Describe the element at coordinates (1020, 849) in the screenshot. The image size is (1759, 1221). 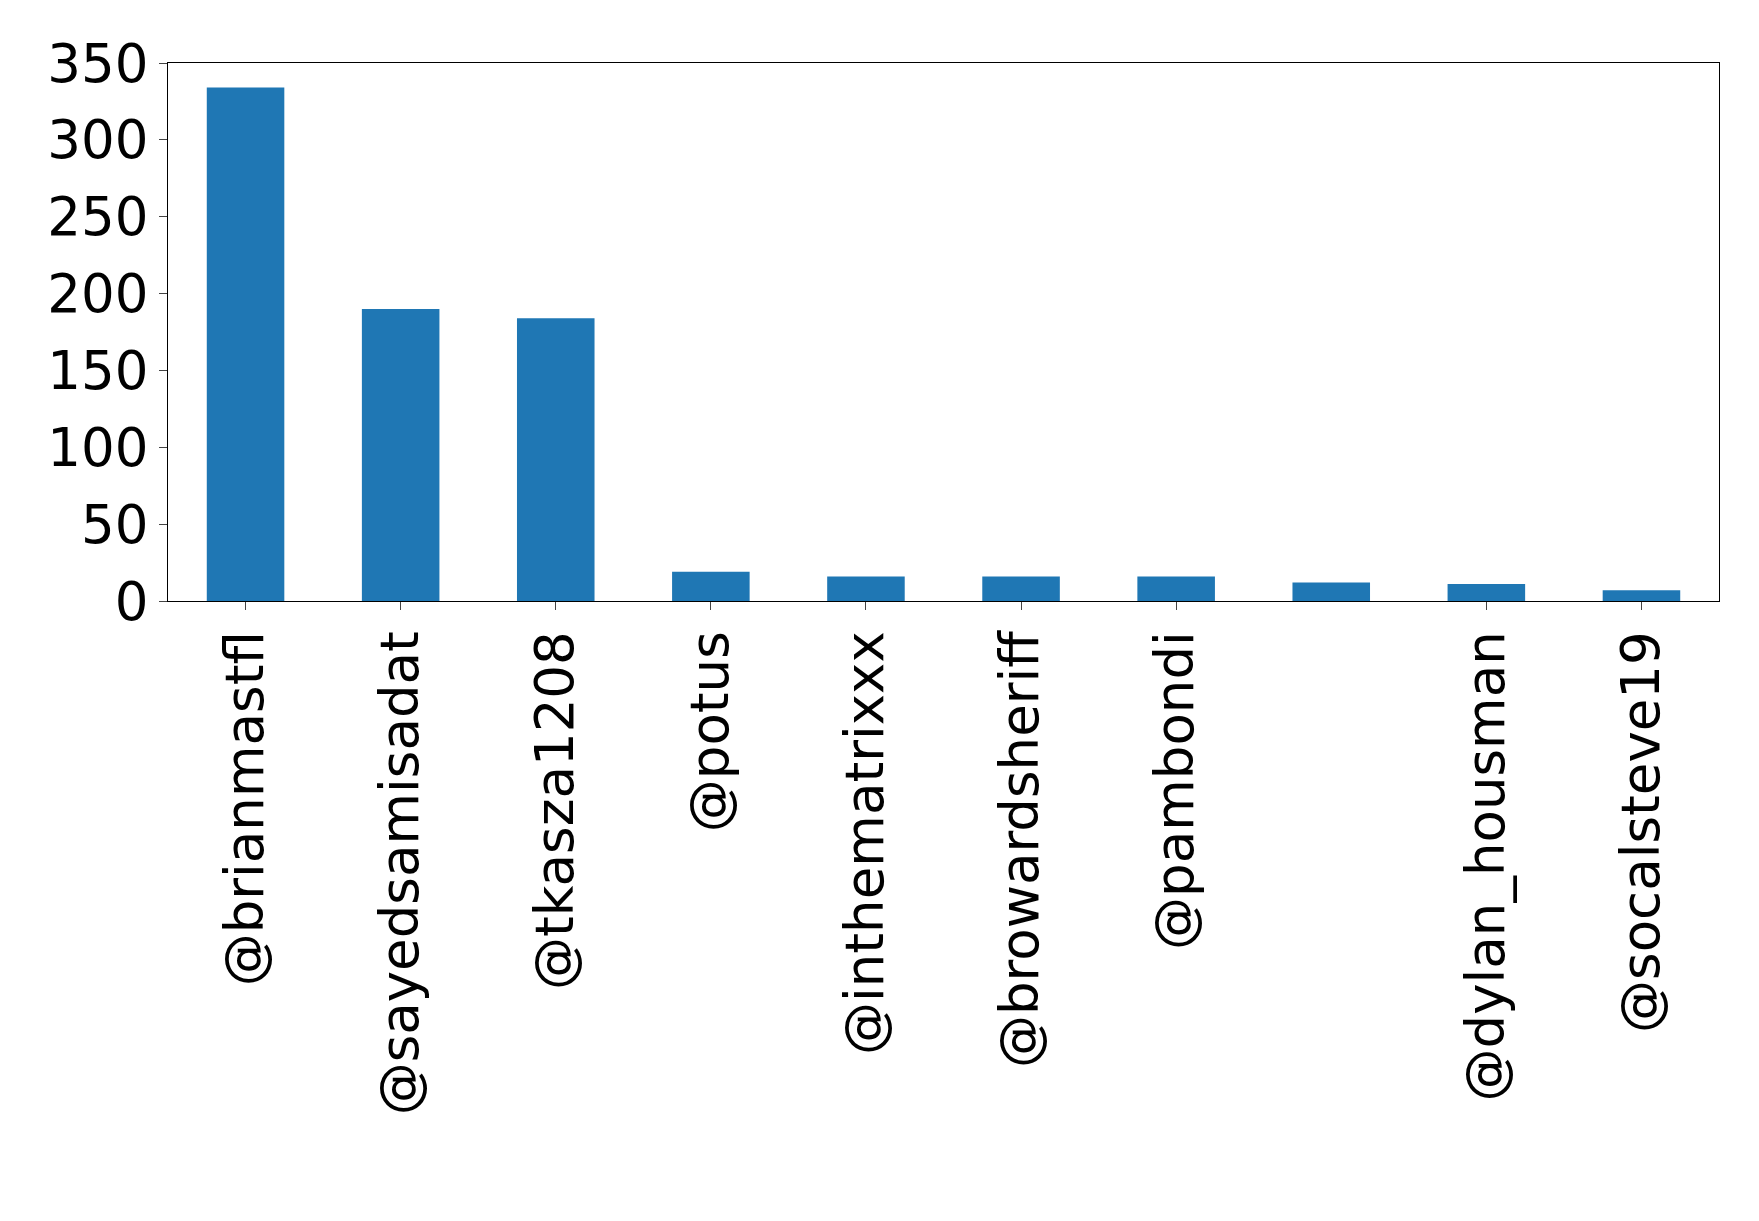
I see `x-tick-label: @browardsheriff` at that location.